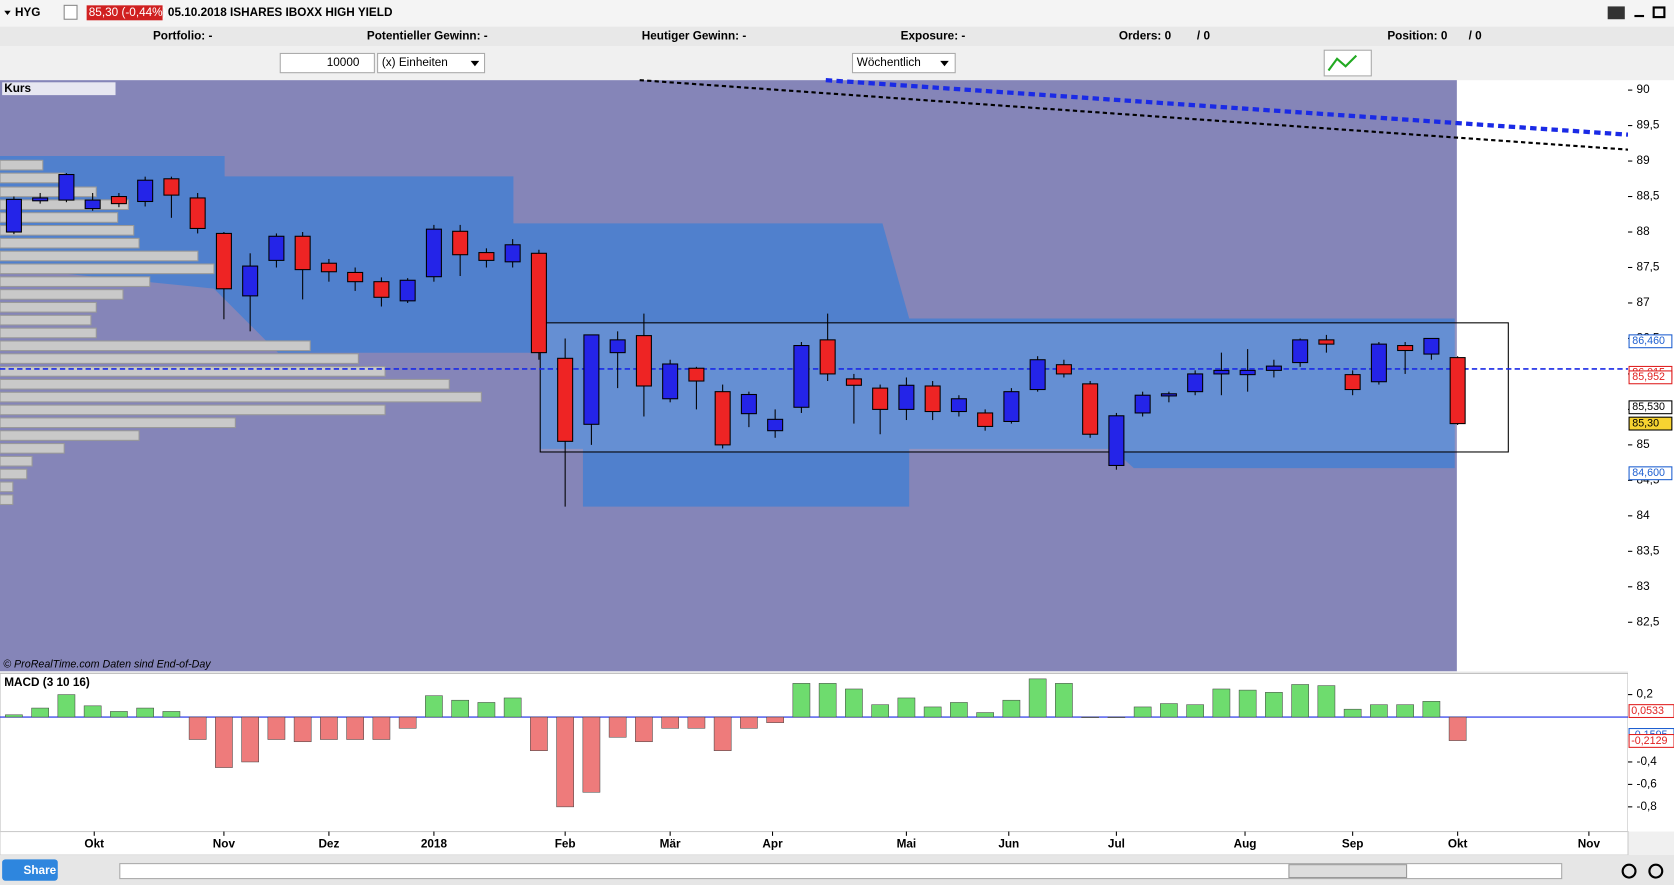 This screenshot has height=885, width=1674. I want to click on zoom-in, so click(1656, 871).